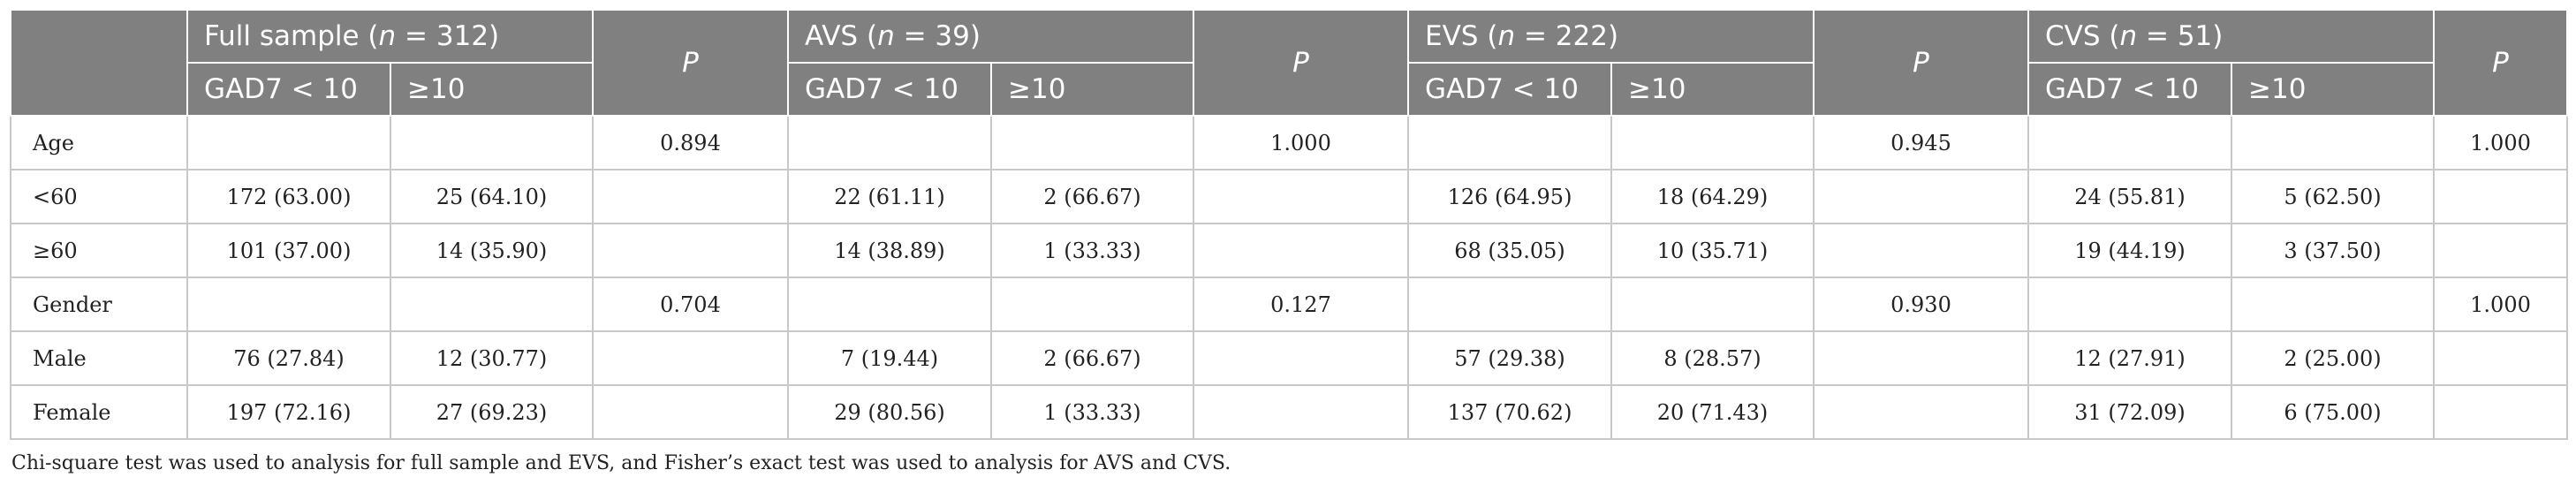  I want to click on table-cell: 76 (27.84), so click(288, 358).